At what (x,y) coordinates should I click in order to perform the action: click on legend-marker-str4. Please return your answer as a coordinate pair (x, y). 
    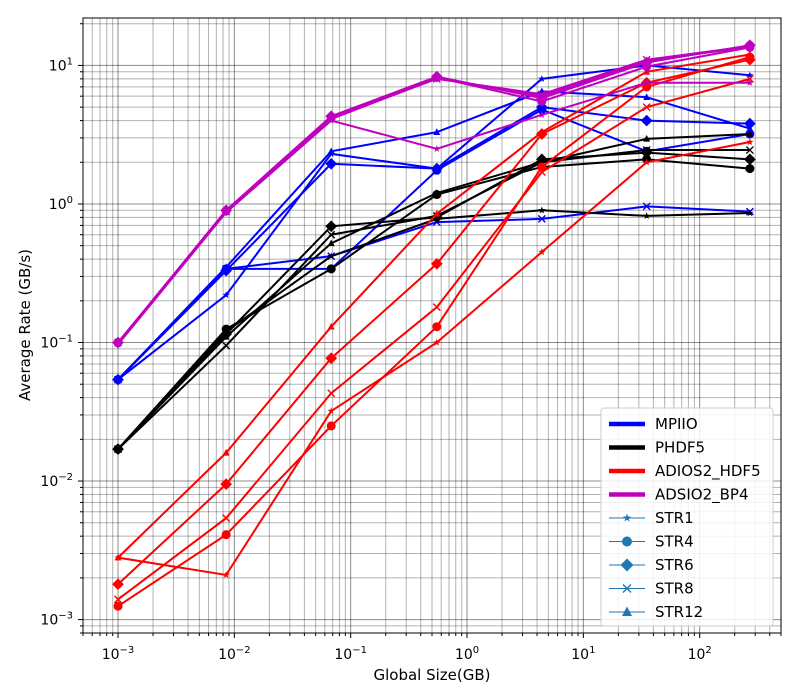
    Looking at the image, I should click on (627, 541).